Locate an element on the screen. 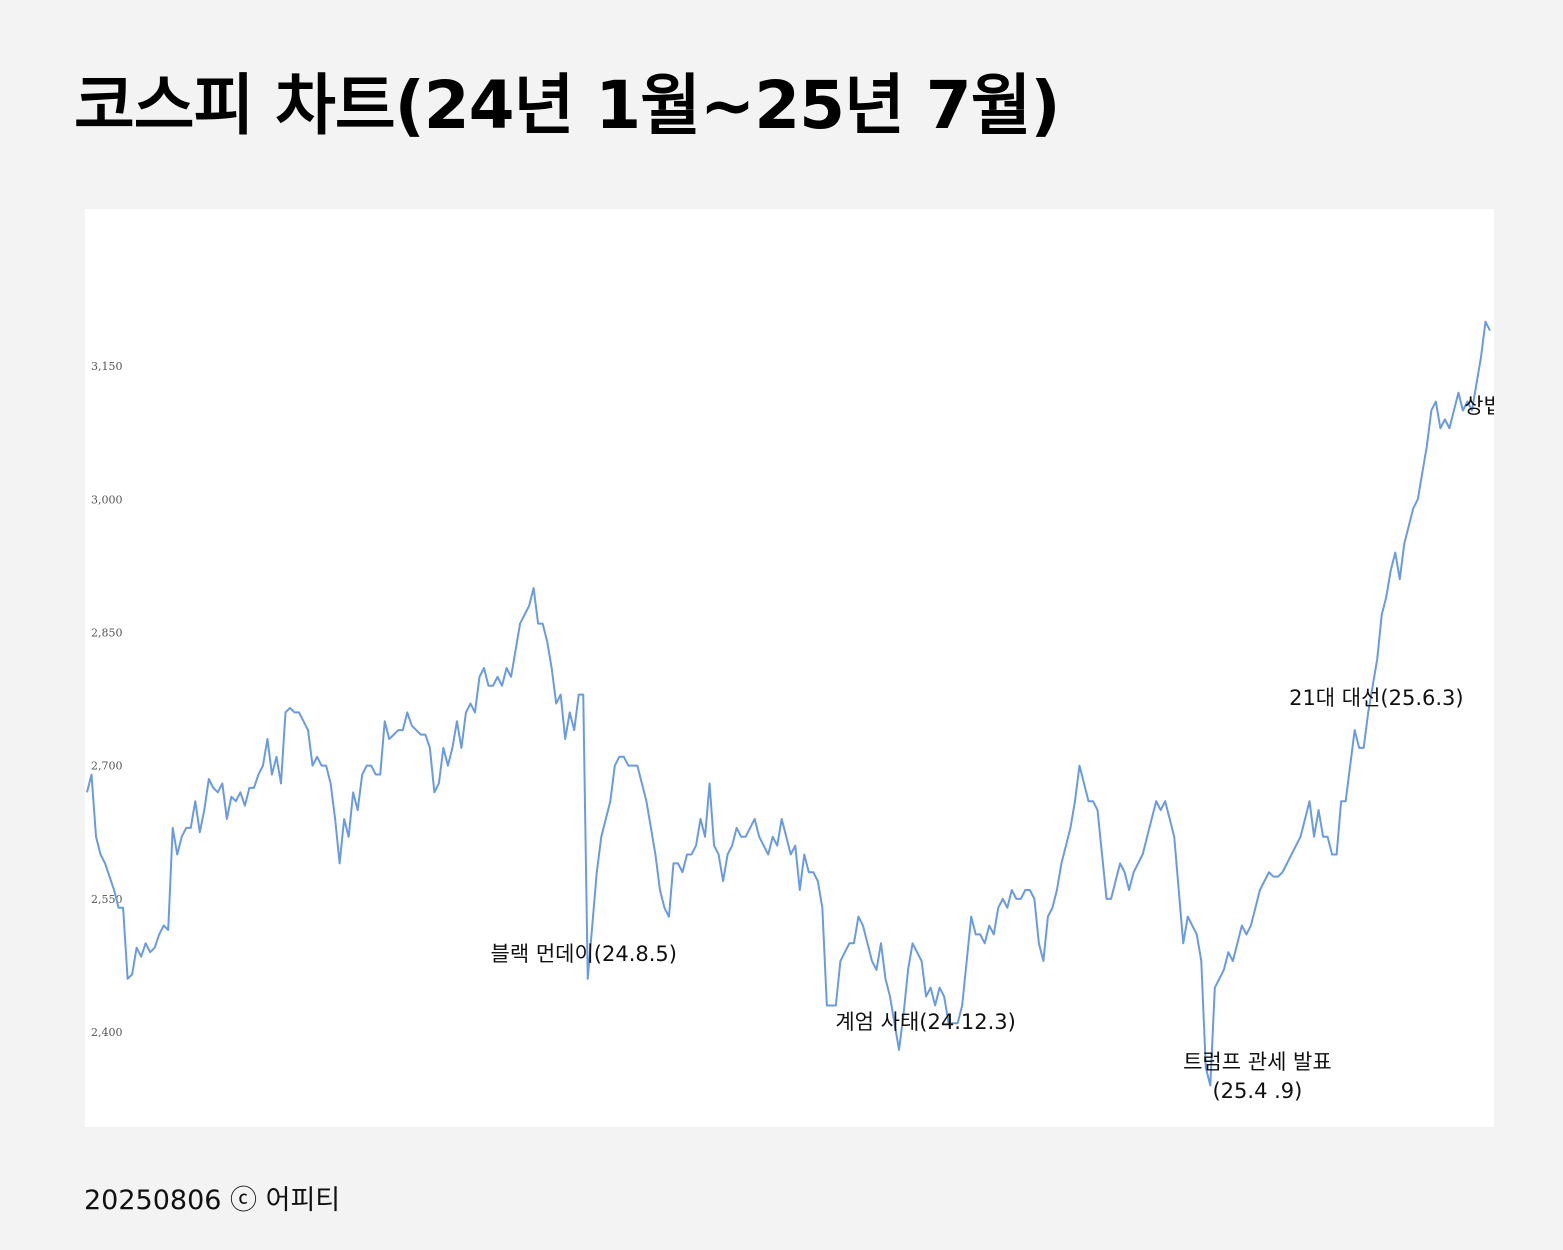  y-tick-label: 3,000 is located at coordinates (107, 499).